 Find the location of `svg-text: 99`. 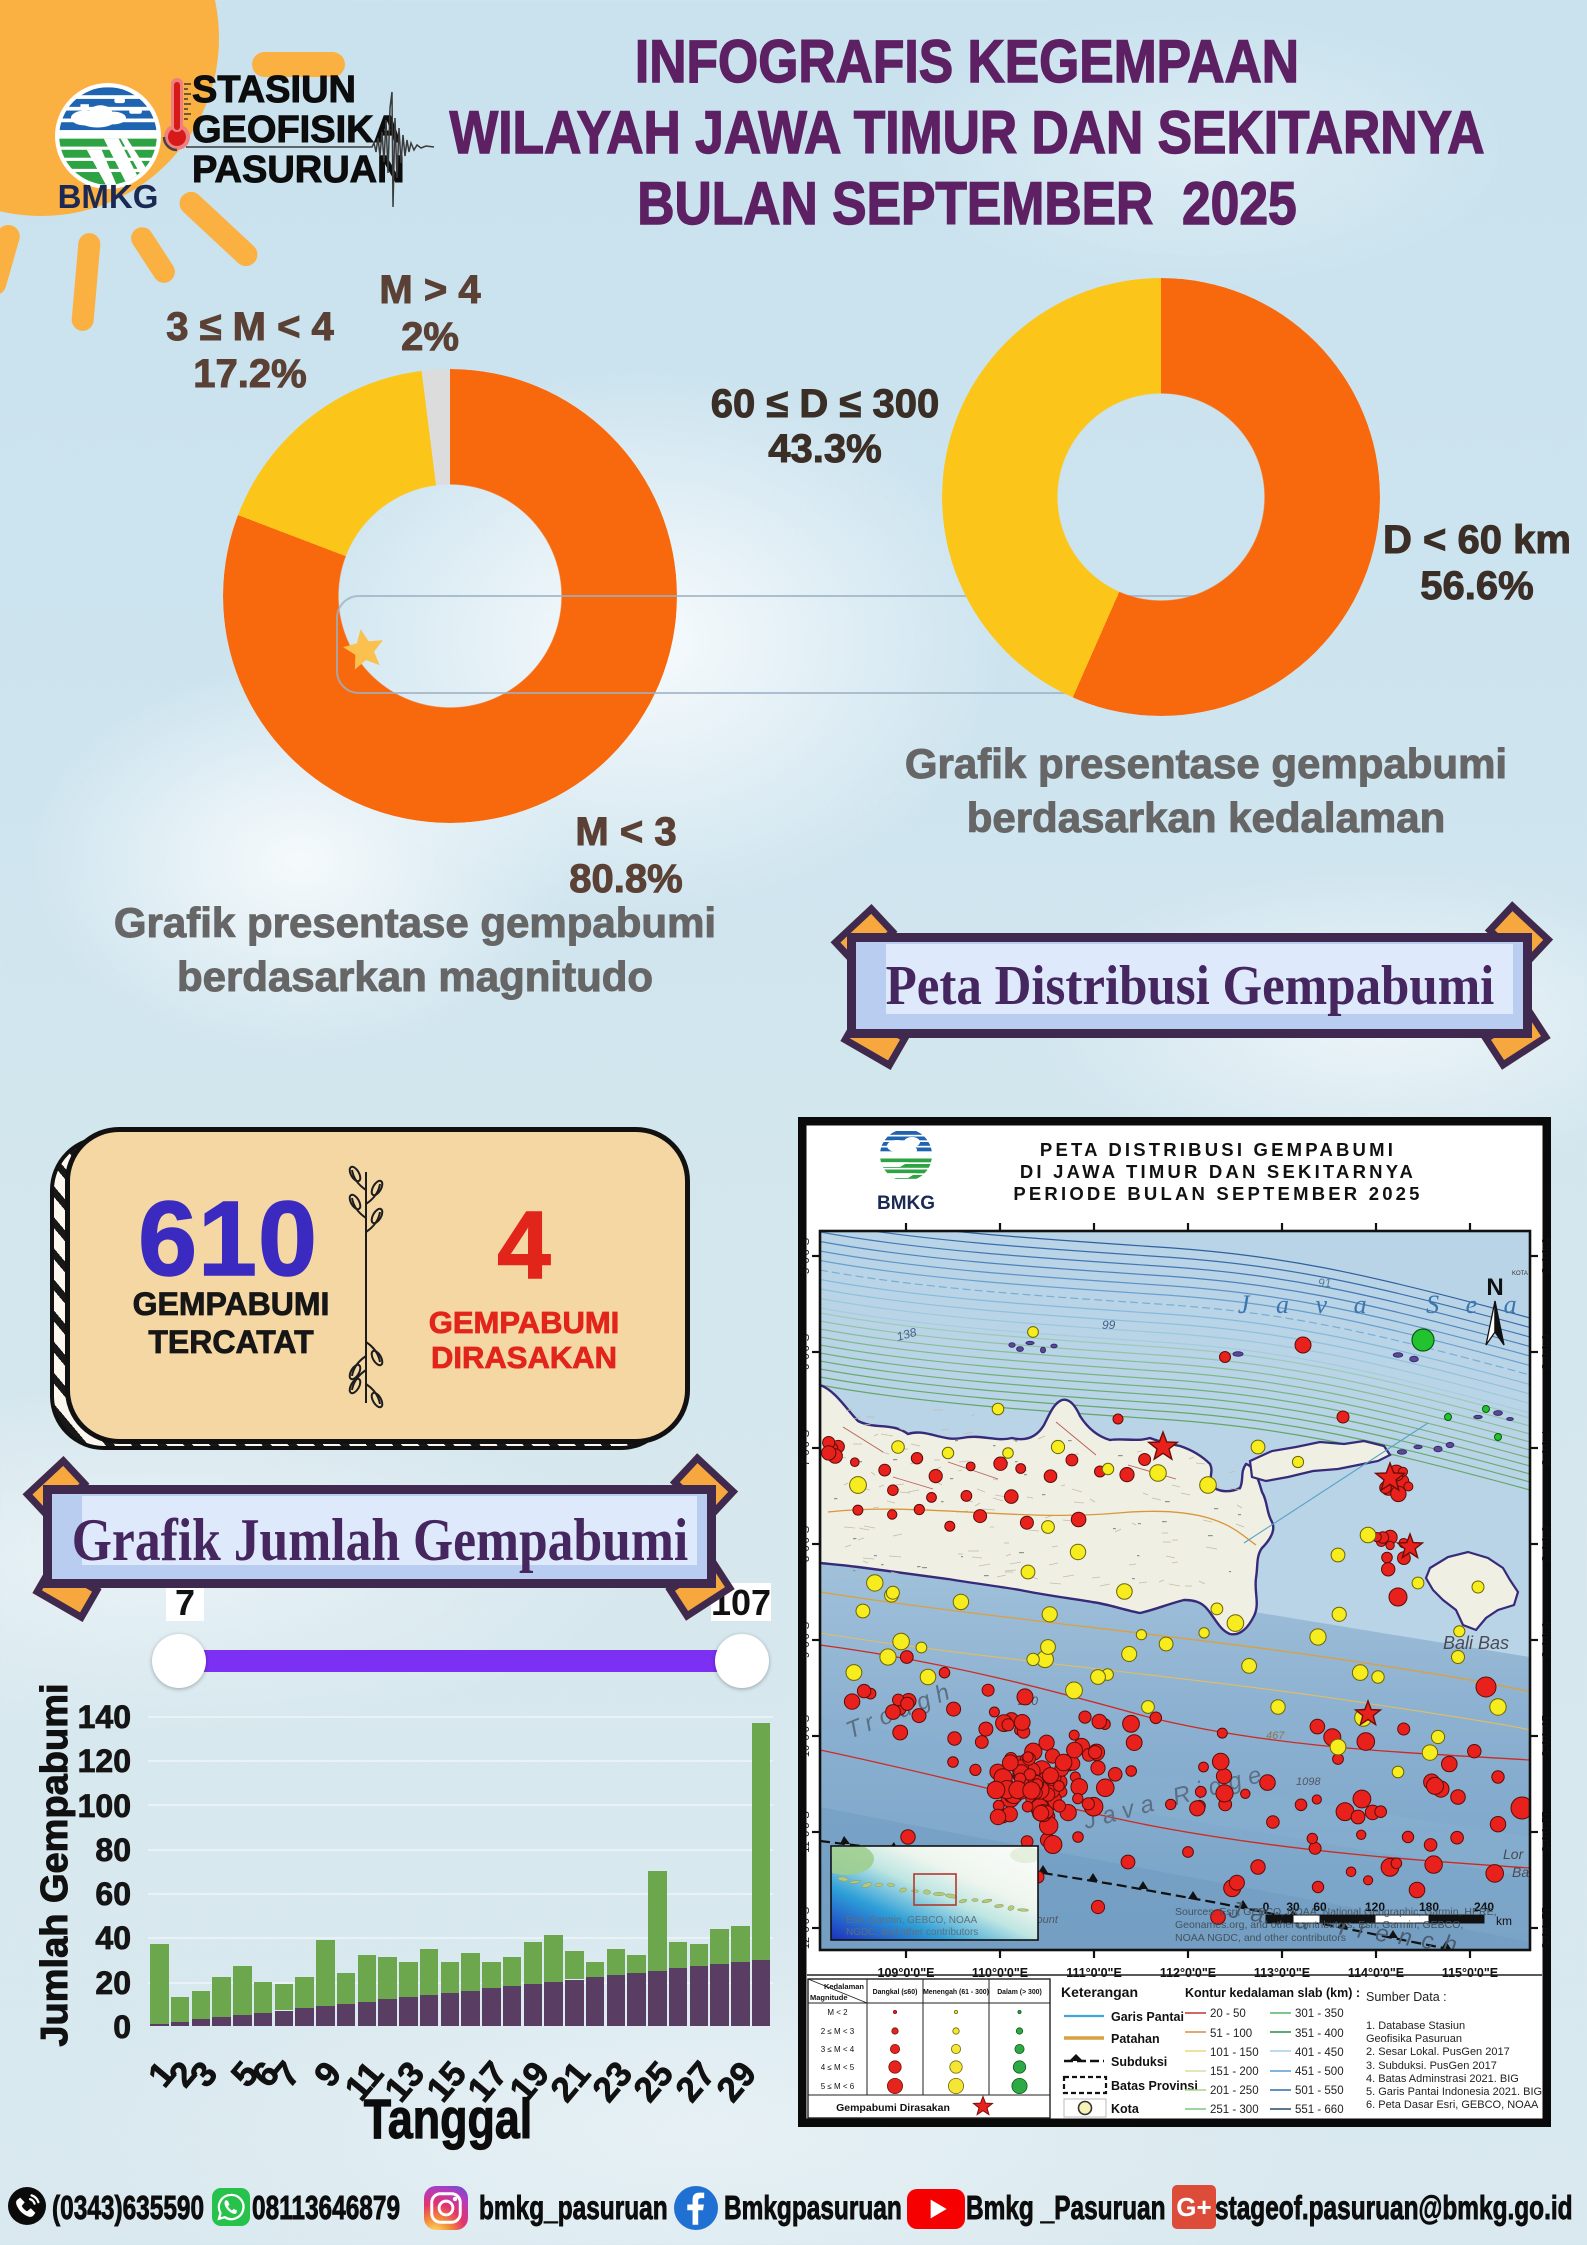

svg-text: 99 is located at coordinates (1109, 1325).